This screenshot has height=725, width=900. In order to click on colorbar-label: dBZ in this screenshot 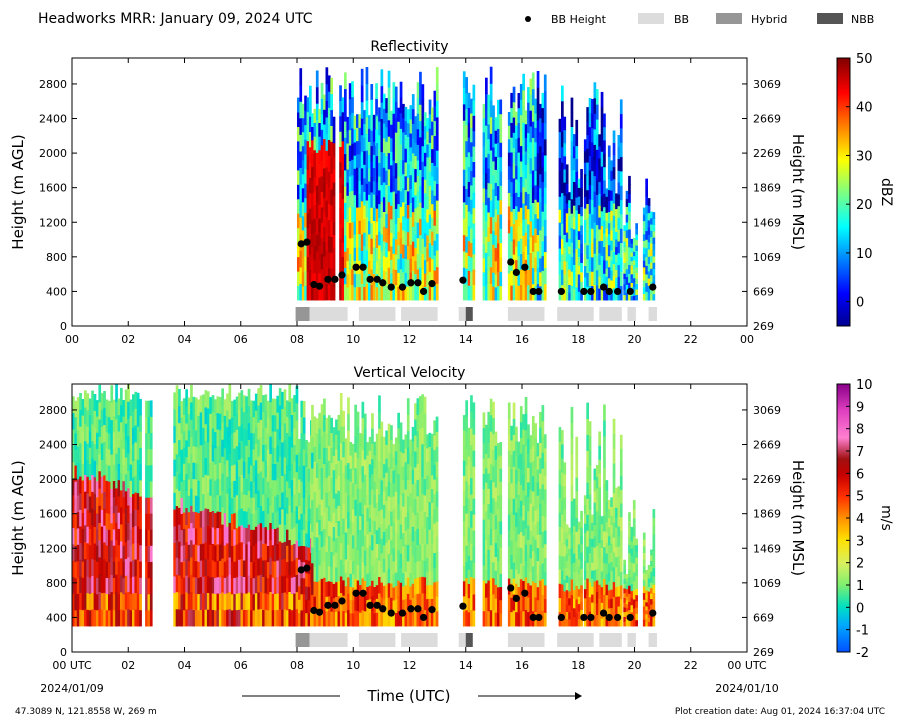, I will do `click(886, 192)`.